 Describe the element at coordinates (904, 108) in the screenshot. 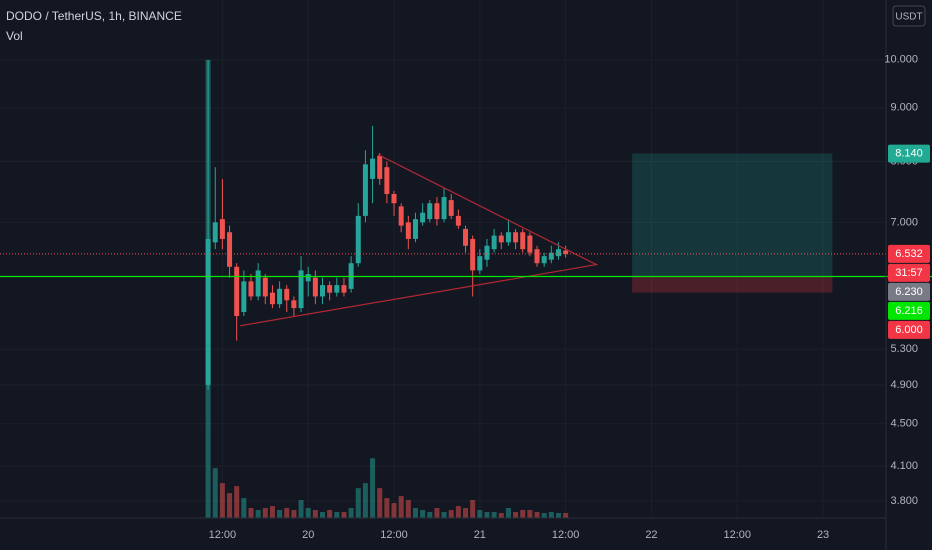

I see `y-tick-label: 9.000` at that location.